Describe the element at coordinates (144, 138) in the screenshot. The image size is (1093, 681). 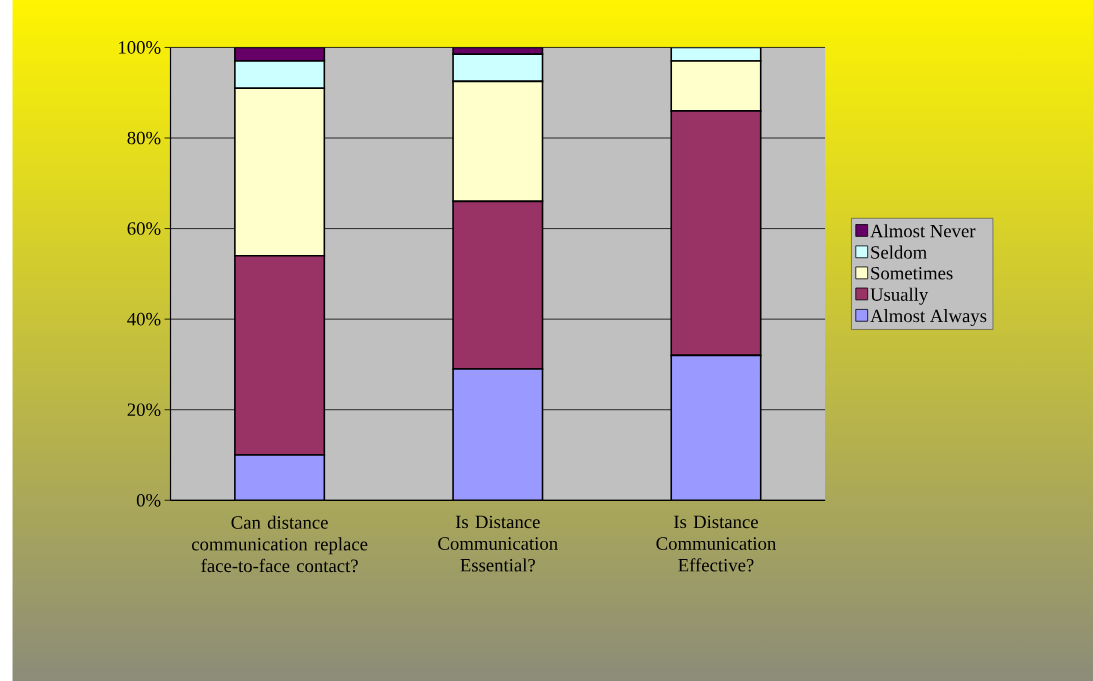
I see `y-tick-label: 80%` at that location.